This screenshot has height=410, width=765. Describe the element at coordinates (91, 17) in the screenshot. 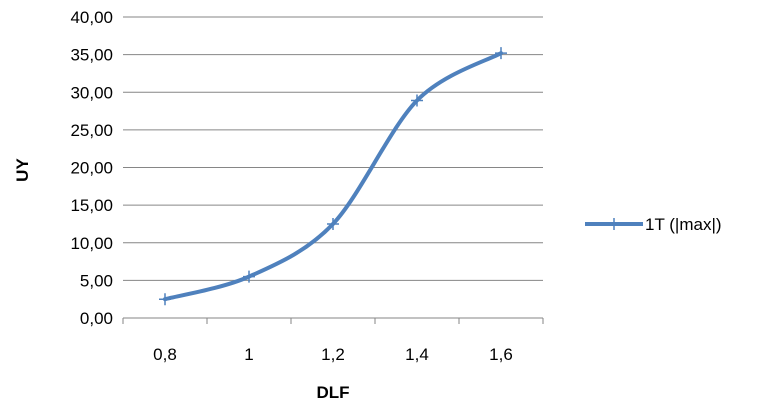

I see `y-tick-label: 40,00` at that location.